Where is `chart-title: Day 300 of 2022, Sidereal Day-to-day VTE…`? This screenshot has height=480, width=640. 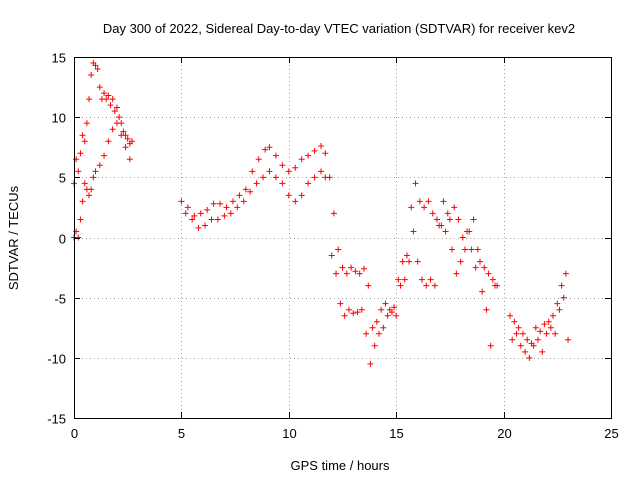 chart-title: Day 300 of 2022, Sidereal Day-to-day VTE… is located at coordinates (339, 28).